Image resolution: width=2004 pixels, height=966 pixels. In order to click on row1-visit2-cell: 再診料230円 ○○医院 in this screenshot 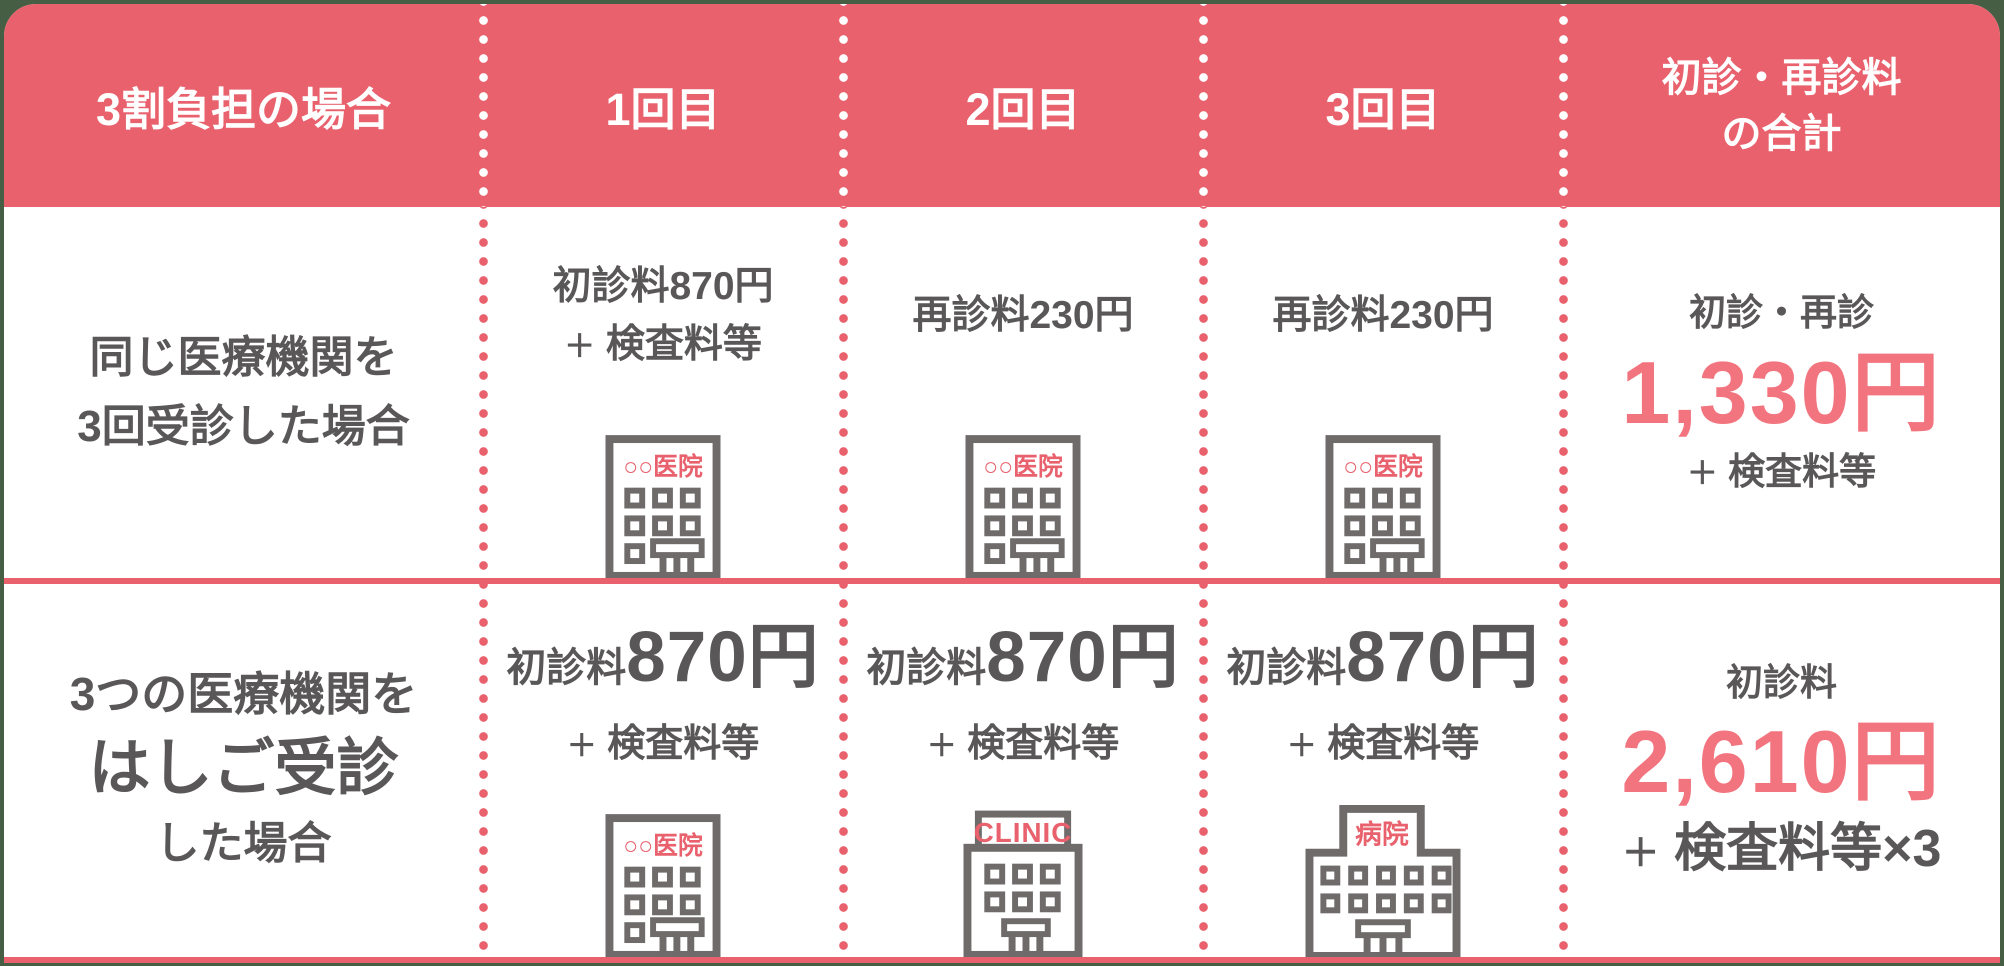, I will do `click(1023, 394)`.